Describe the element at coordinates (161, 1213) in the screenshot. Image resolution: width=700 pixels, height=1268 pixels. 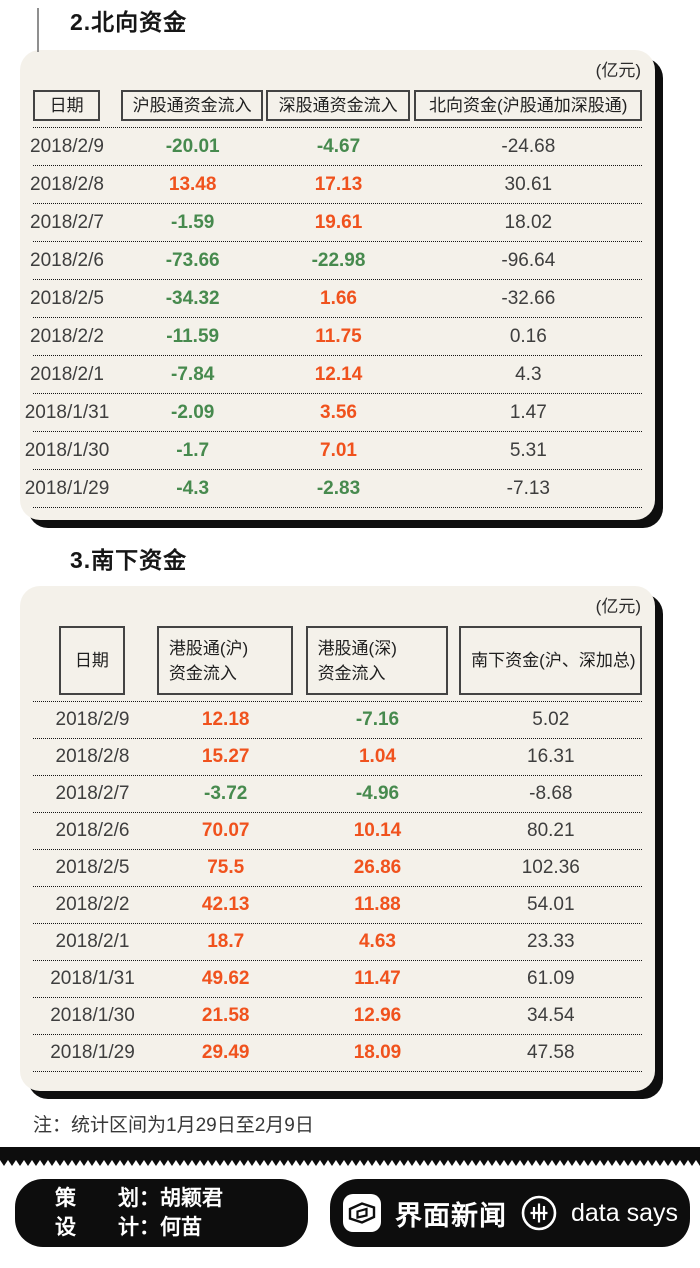
I see `credits-pill: 策 划：胡颖君 设 计：何苗` at that location.